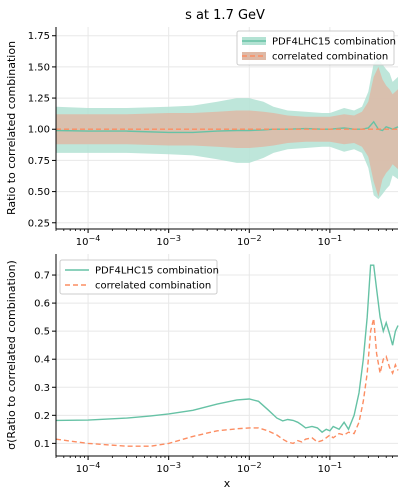 This screenshot has width=407, height=500. I want to click on top-y-ticks: 0.25 0.50 0.75 1.00 1.25 1.50 1.75, so click(42, 130).